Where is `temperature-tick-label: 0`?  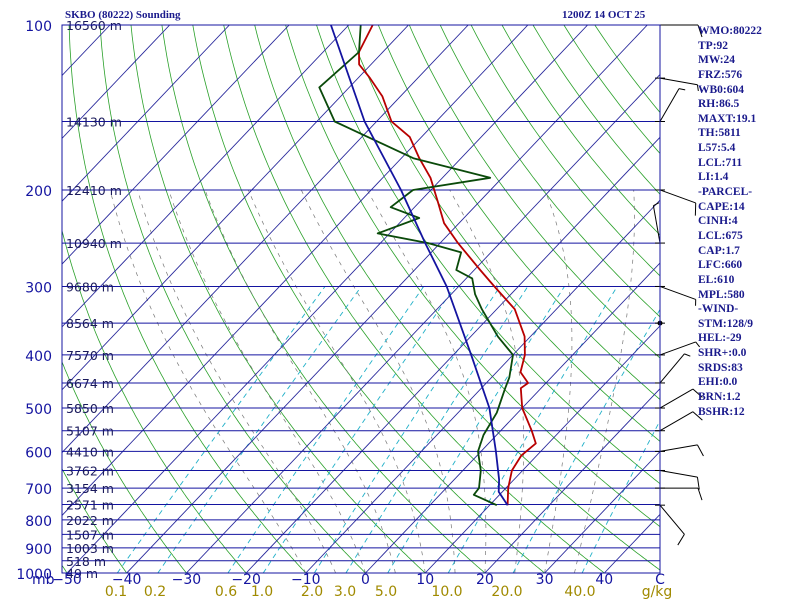 temperature-tick-label: 0 is located at coordinates (365, 580).